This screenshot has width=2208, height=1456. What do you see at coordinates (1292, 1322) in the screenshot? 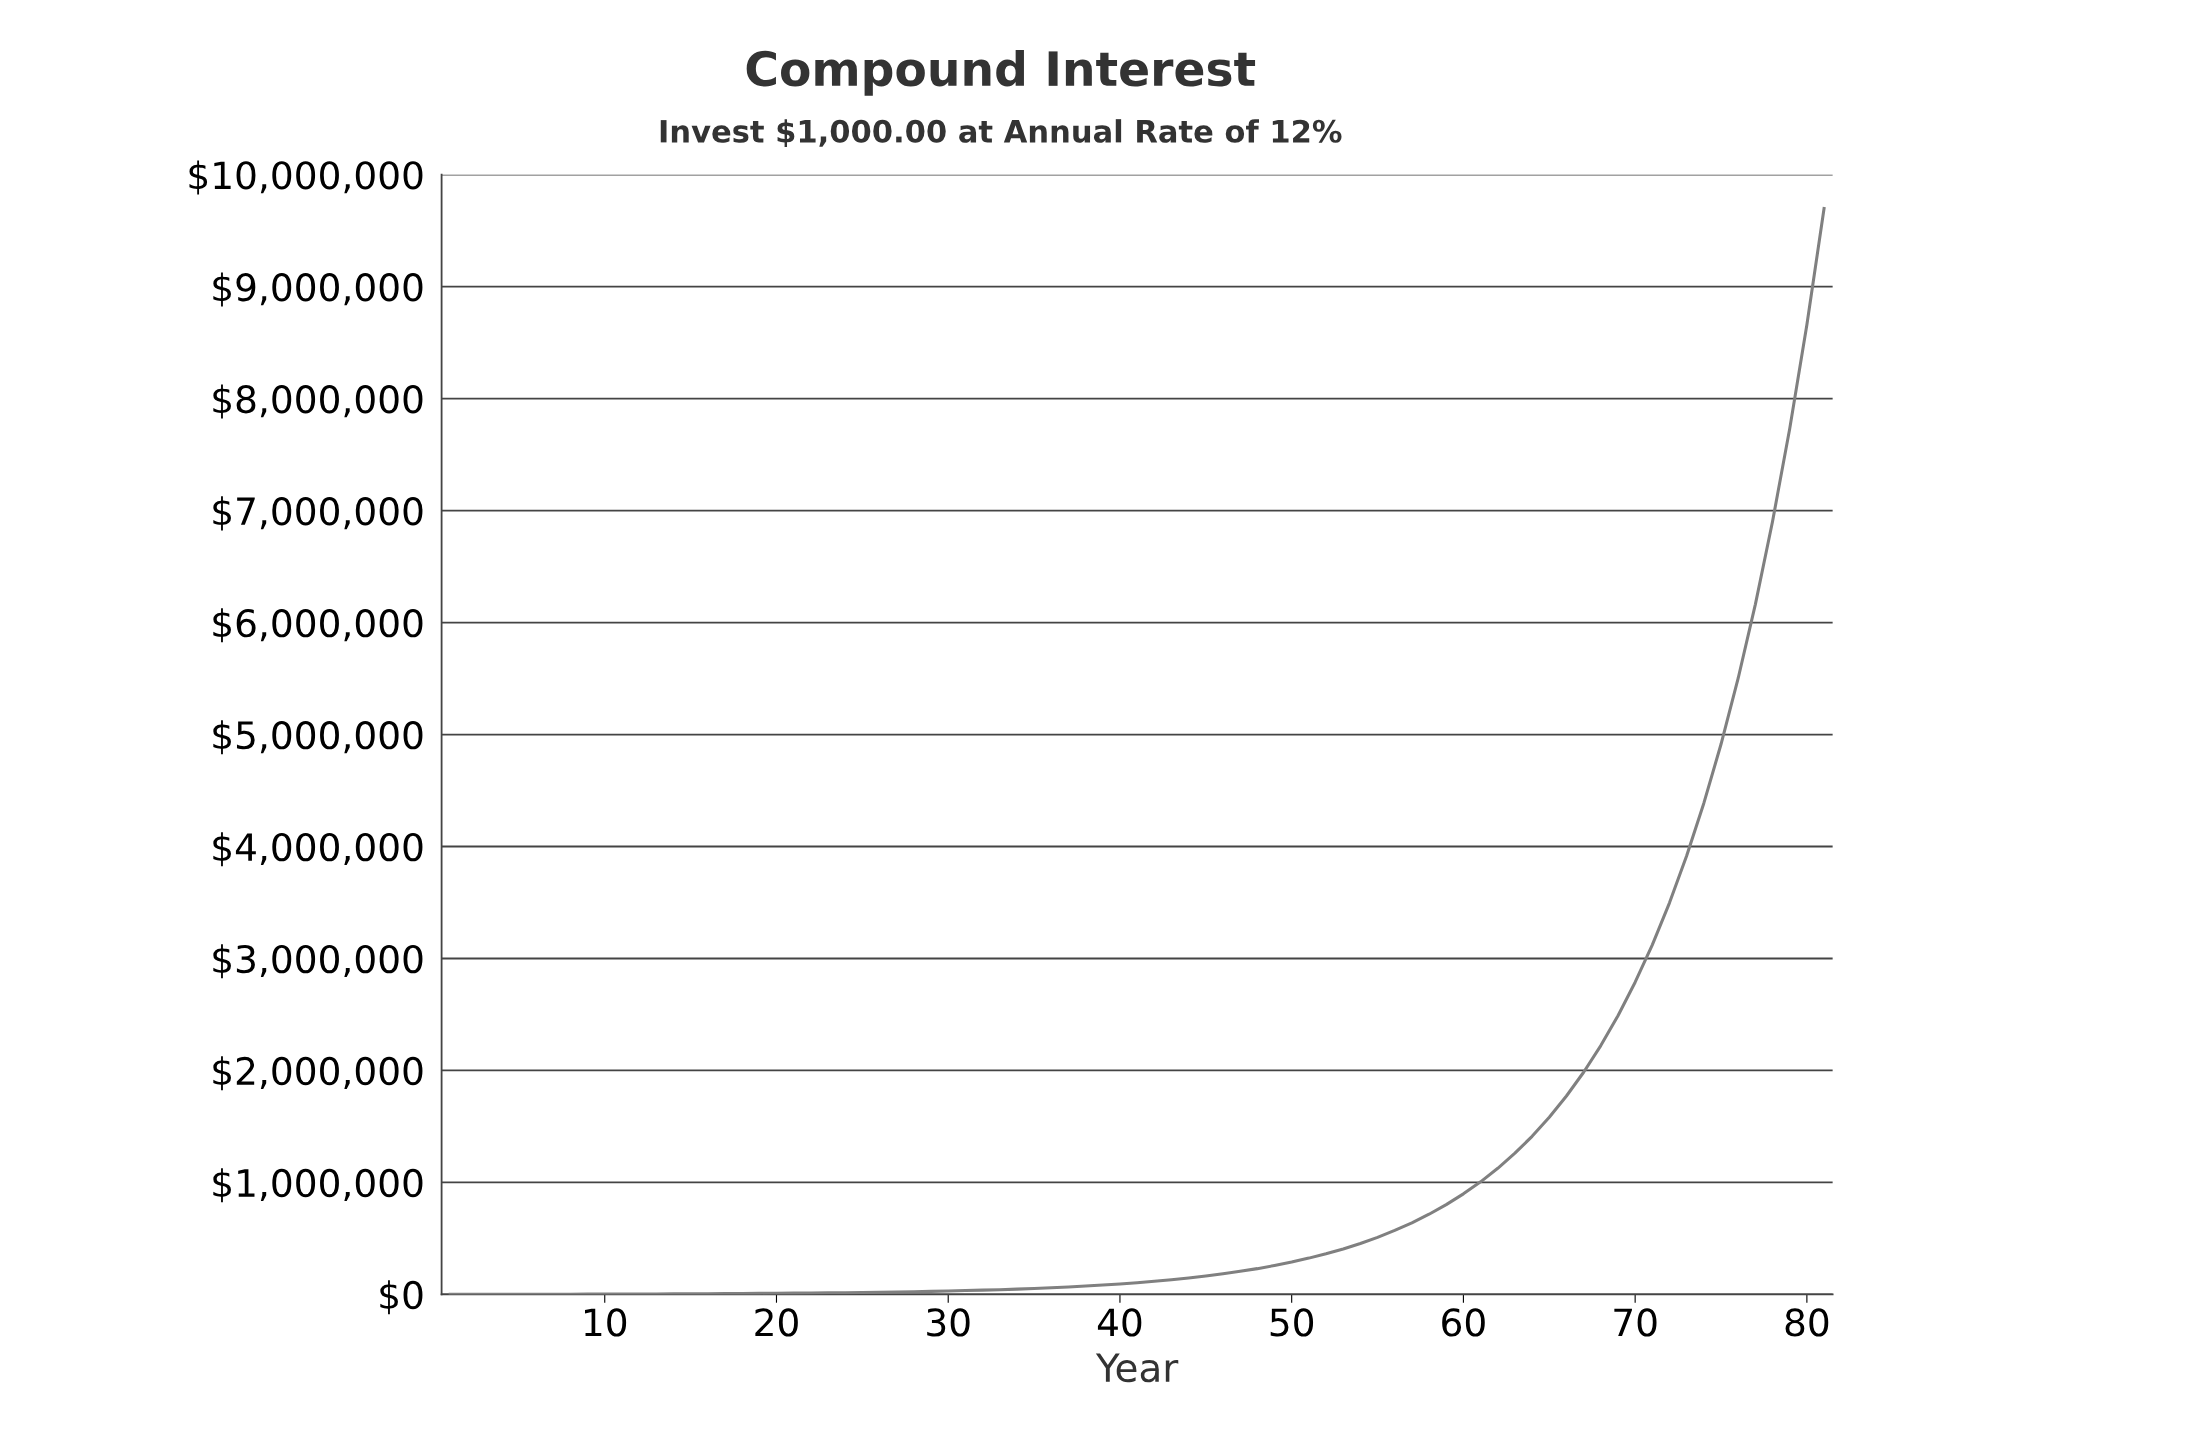
I see `x-tick-label: 50` at bounding box center [1292, 1322].